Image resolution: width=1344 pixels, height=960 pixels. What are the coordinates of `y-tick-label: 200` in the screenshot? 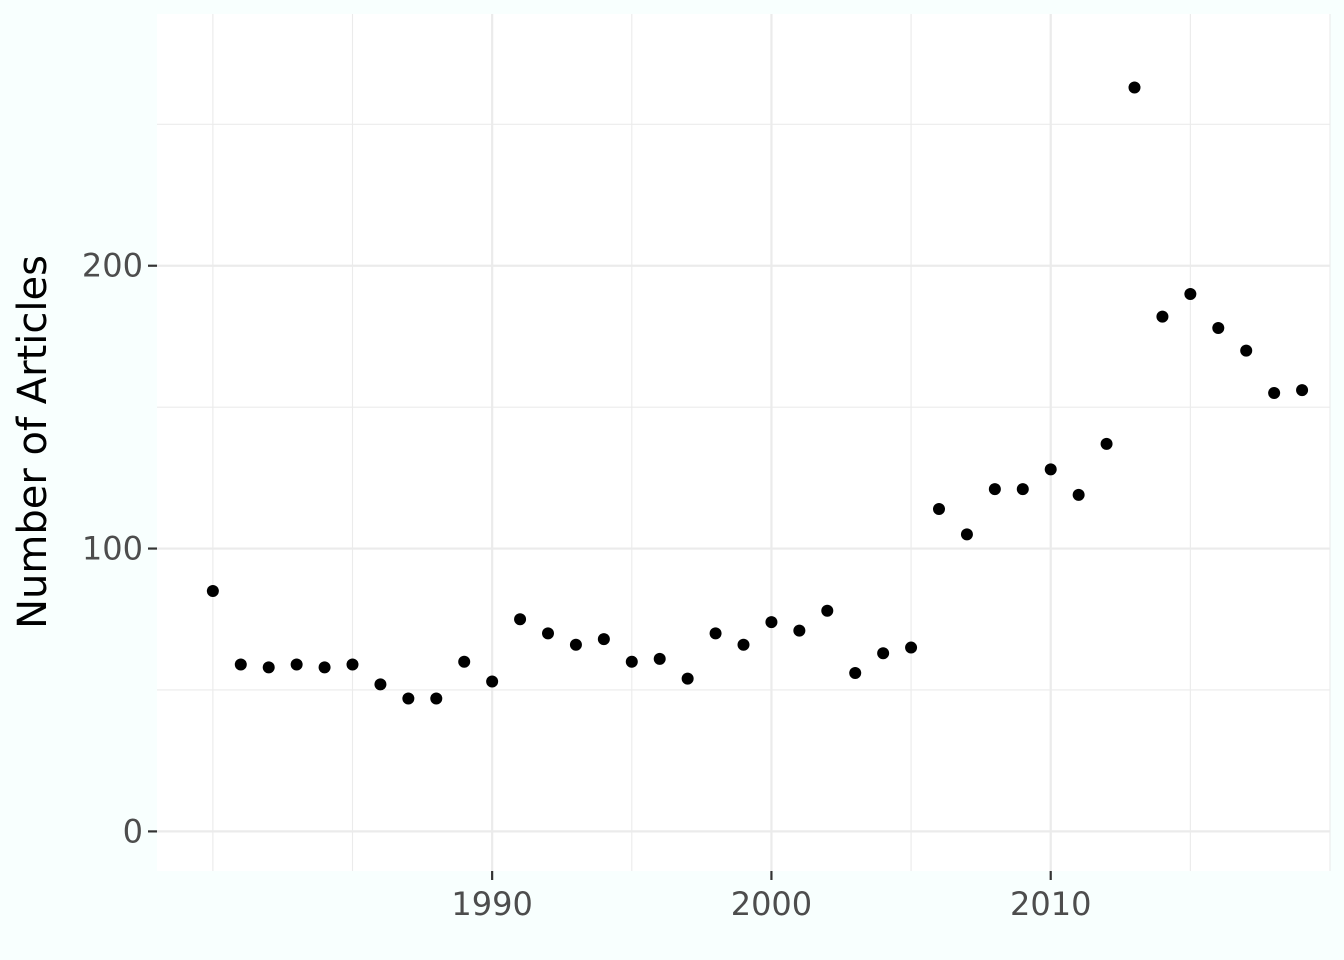 It's located at (112, 266).